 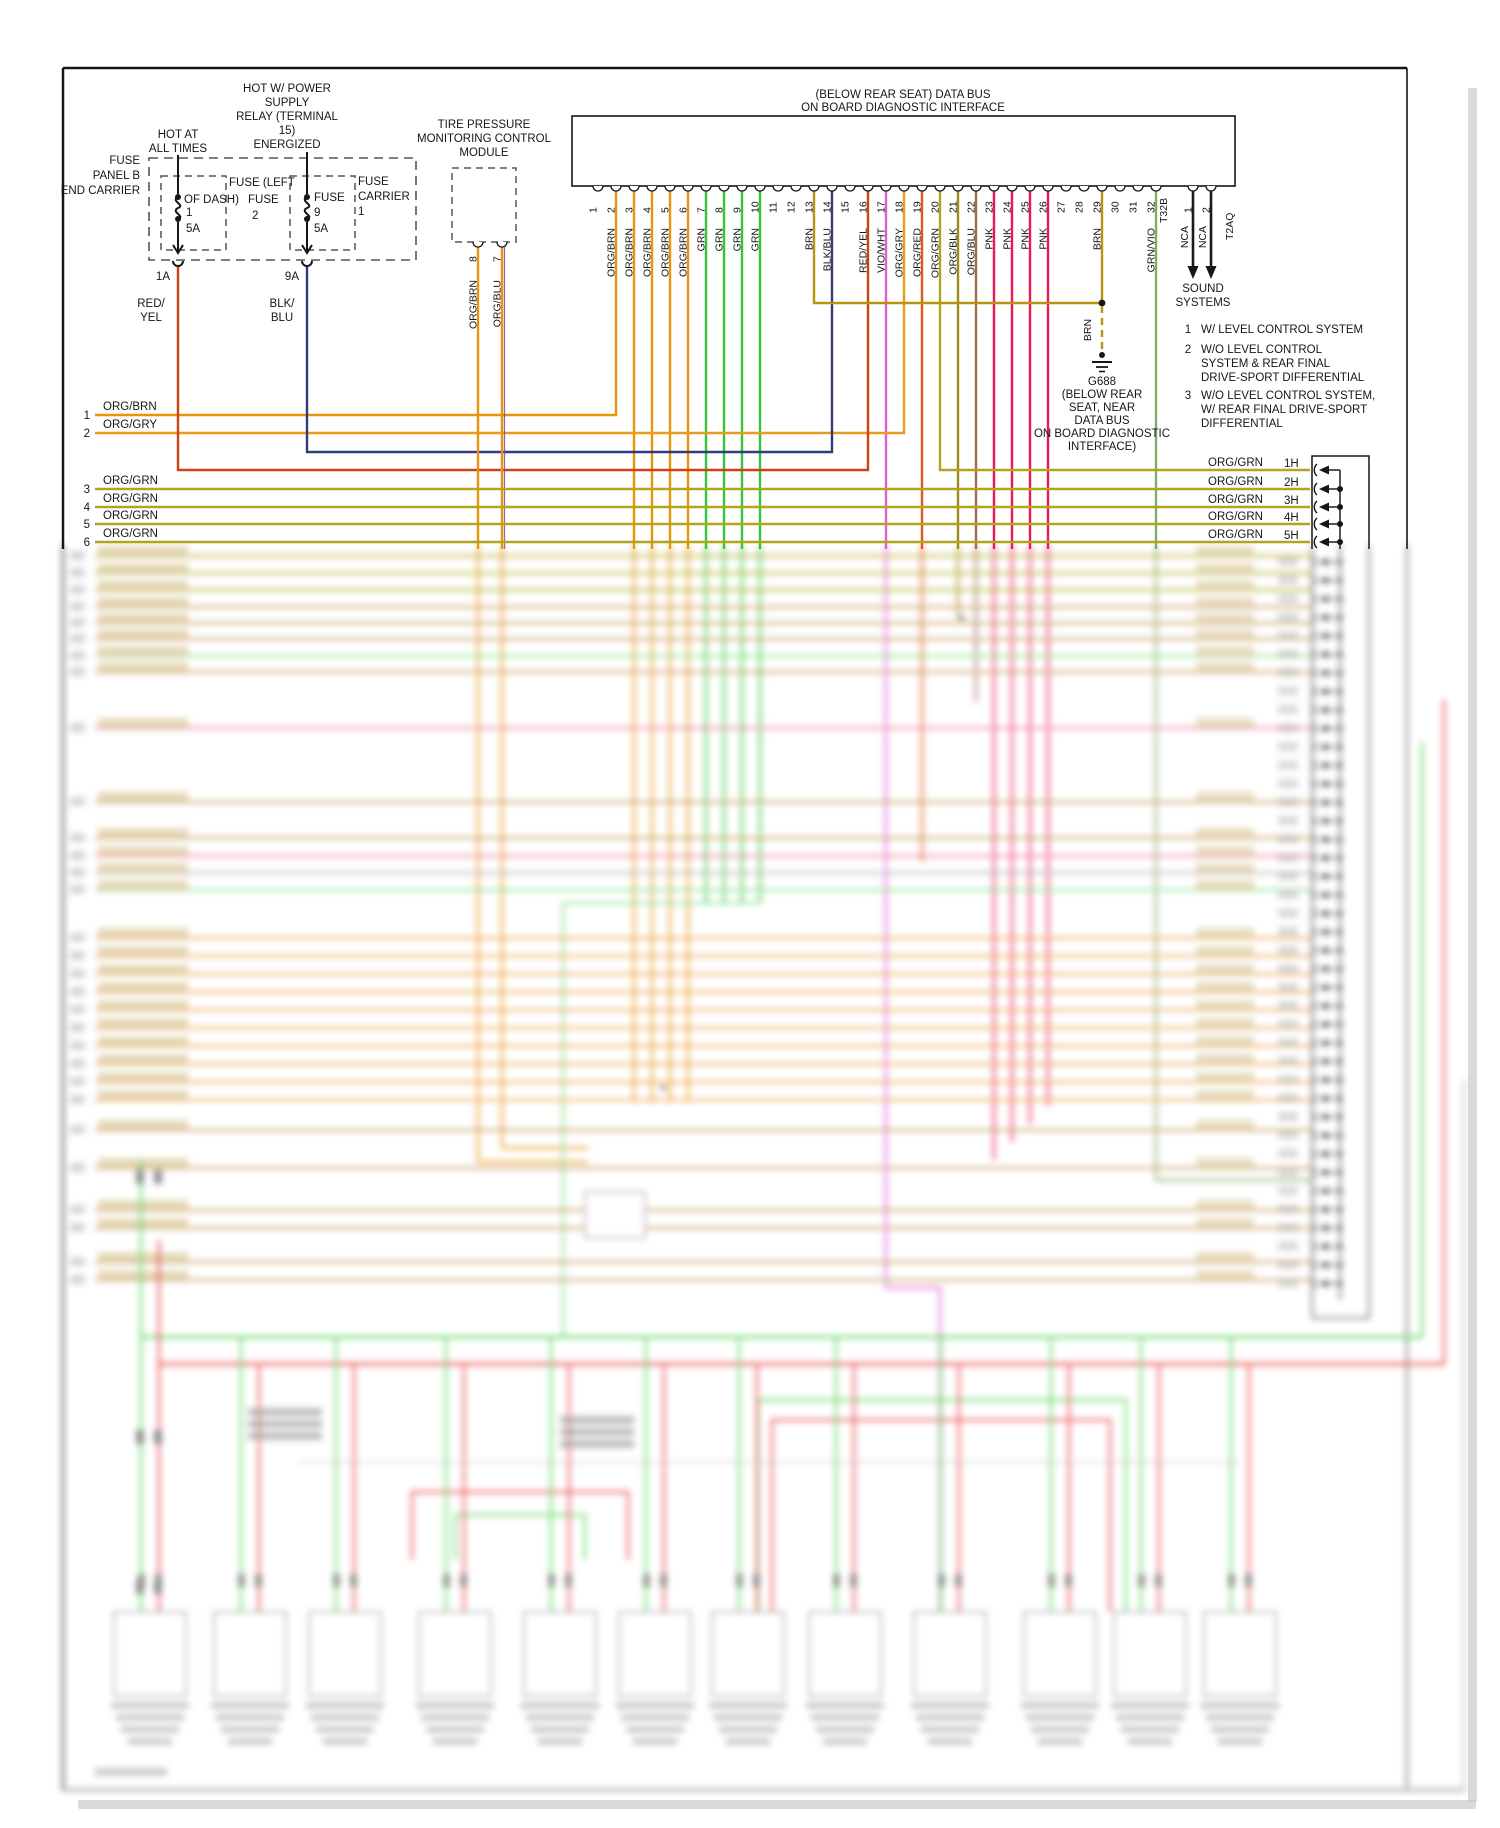 What do you see at coordinates (954, 251) in the screenshot?
I see `pin-wire-label: ORG/BLK` at bounding box center [954, 251].